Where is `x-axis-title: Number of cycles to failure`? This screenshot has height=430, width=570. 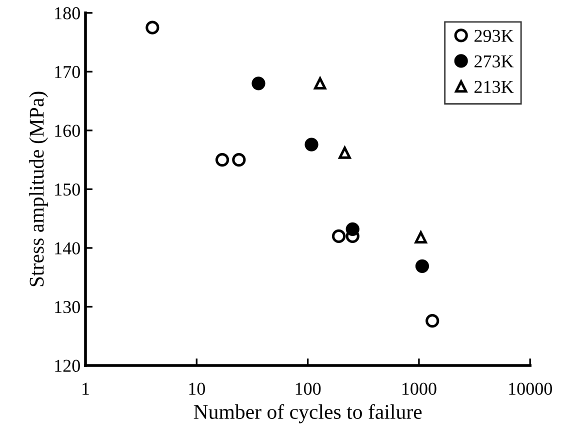
x-axis-title: Number of cycles to failure is located at coordinates (308, 414).